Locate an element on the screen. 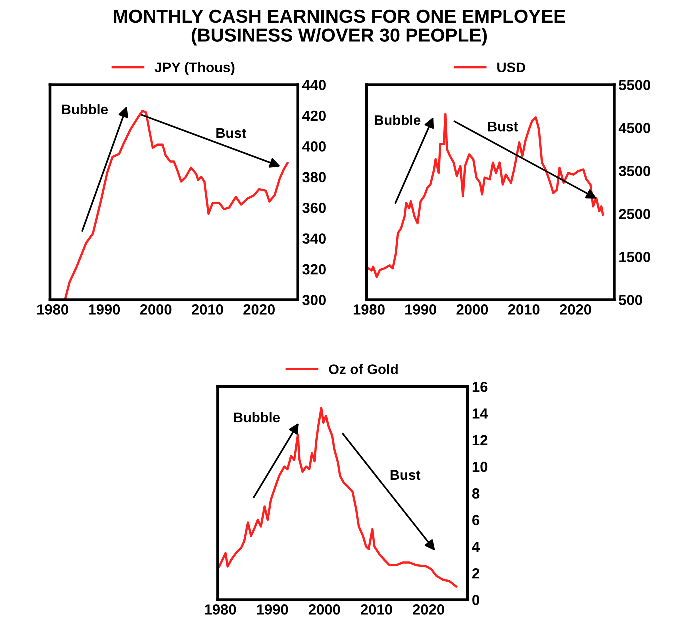 This screenshot has width=679, height=625. y-tick-label: 440 is located at coordinates (314, 85).